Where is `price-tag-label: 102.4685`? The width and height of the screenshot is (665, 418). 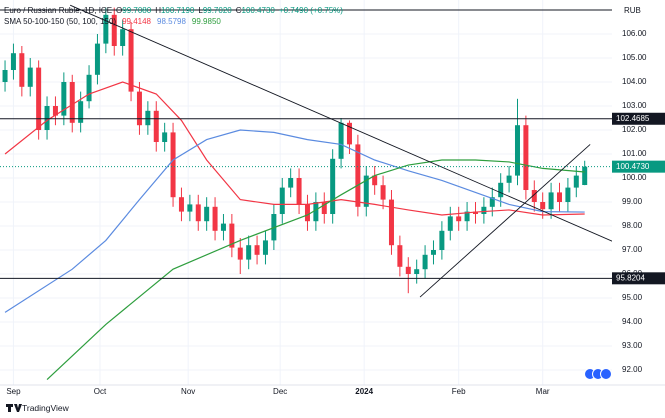 price-tag-label: 102.4685 is located at coordinates (633, 118).